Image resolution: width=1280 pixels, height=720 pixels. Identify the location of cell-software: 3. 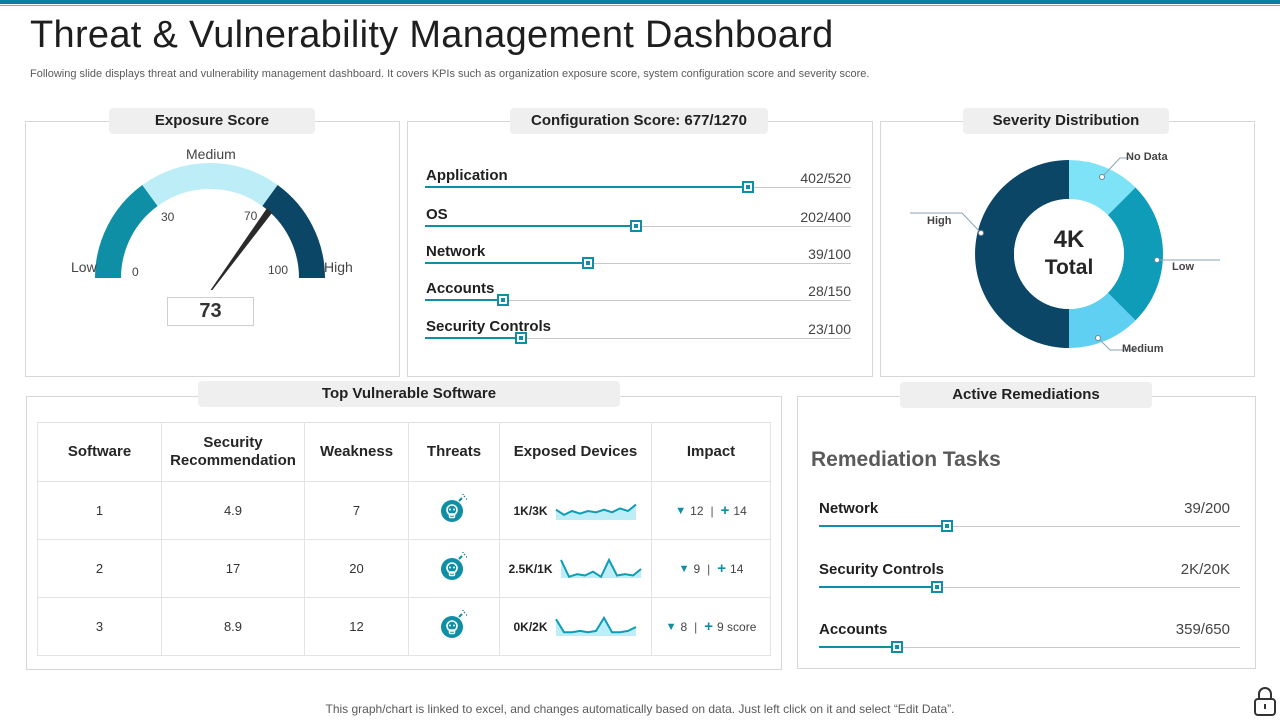
(99, 626).